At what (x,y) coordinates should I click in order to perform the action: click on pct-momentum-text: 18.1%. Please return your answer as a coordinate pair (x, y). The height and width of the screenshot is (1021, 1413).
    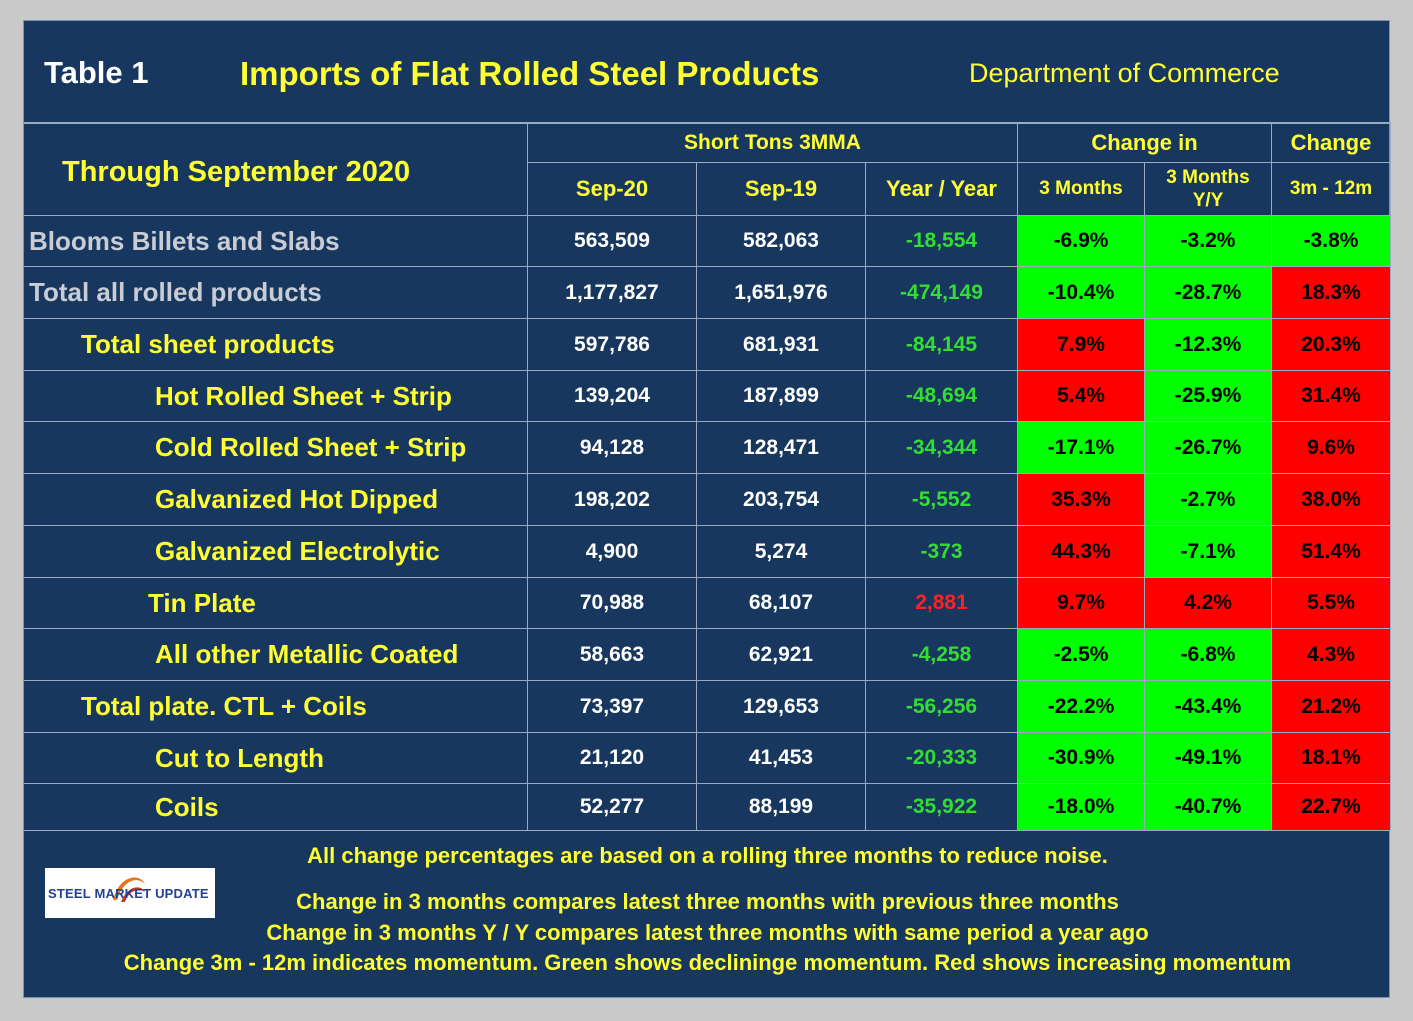
    Looking at the image, I should click on (1331, 757).